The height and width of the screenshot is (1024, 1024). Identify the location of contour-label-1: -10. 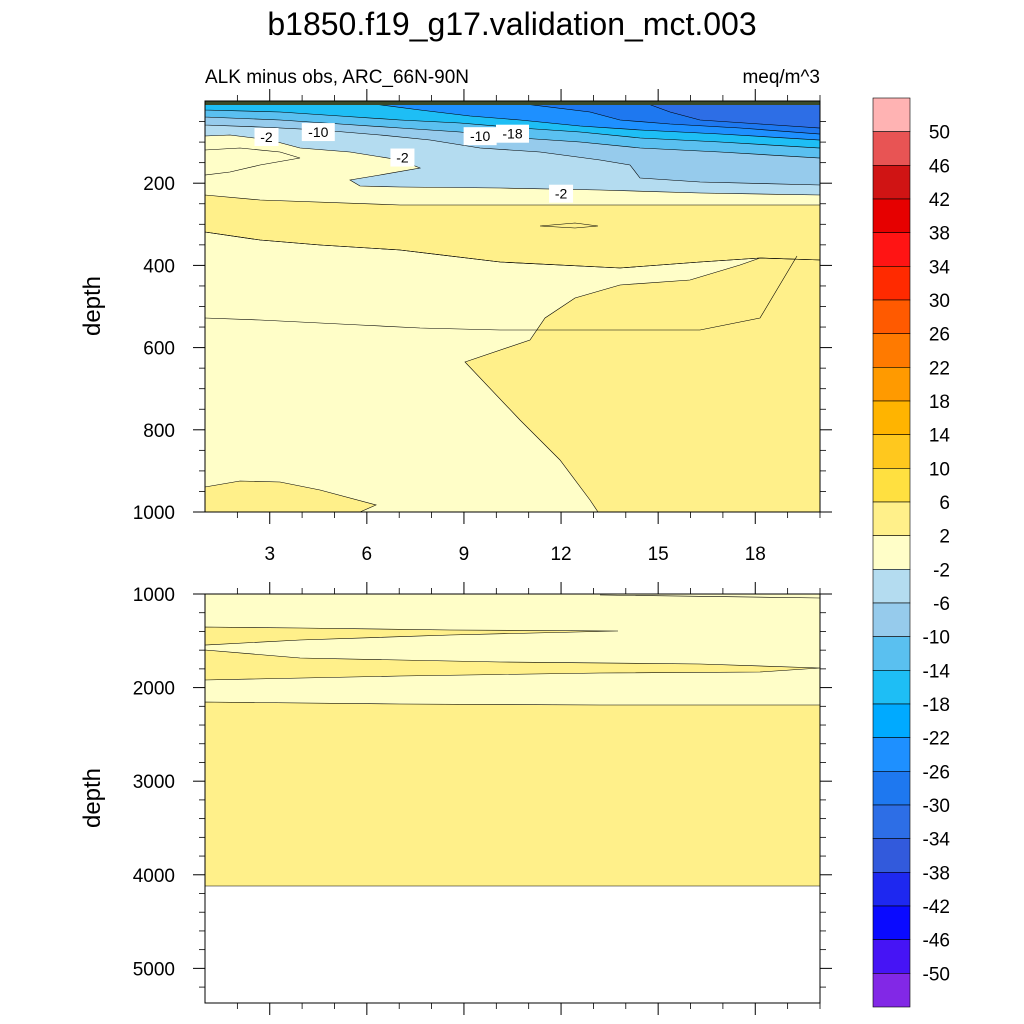
(318, 132).